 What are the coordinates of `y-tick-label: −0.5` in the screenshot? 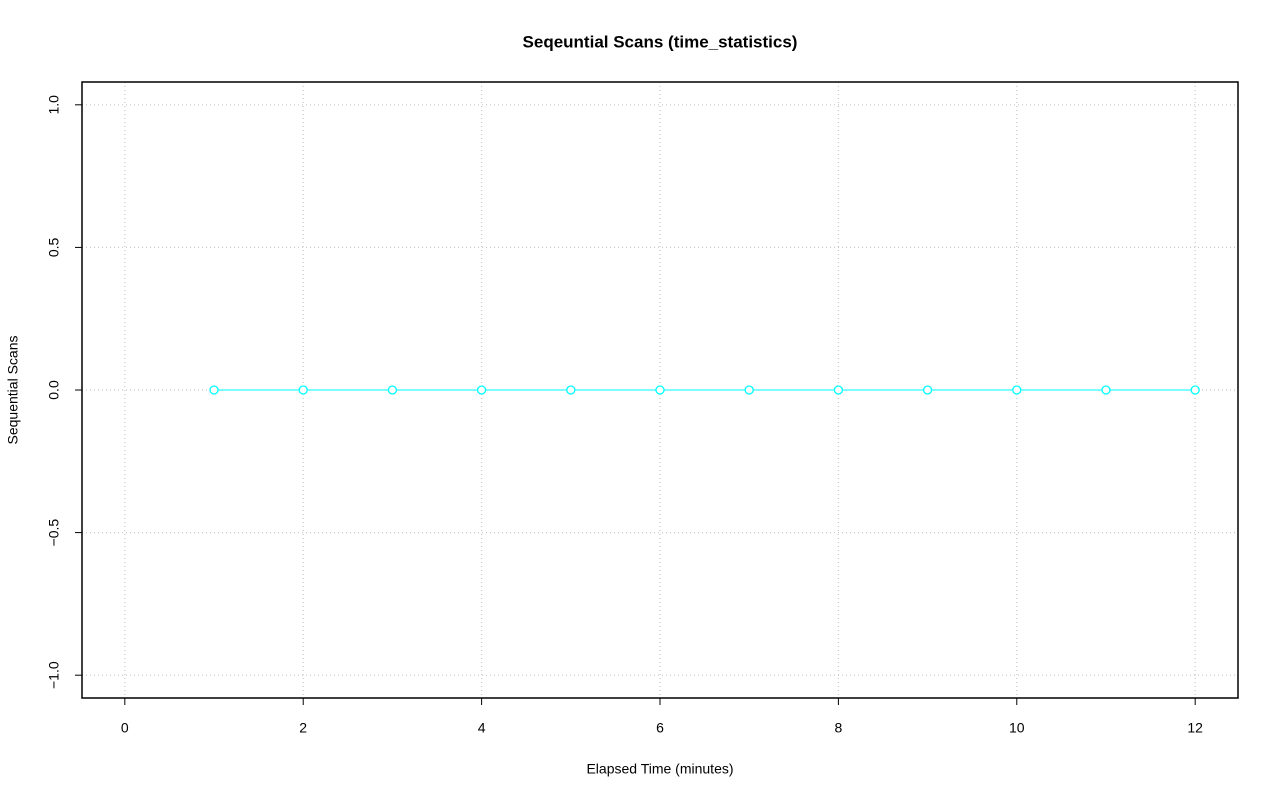 It's located at (54, 533).